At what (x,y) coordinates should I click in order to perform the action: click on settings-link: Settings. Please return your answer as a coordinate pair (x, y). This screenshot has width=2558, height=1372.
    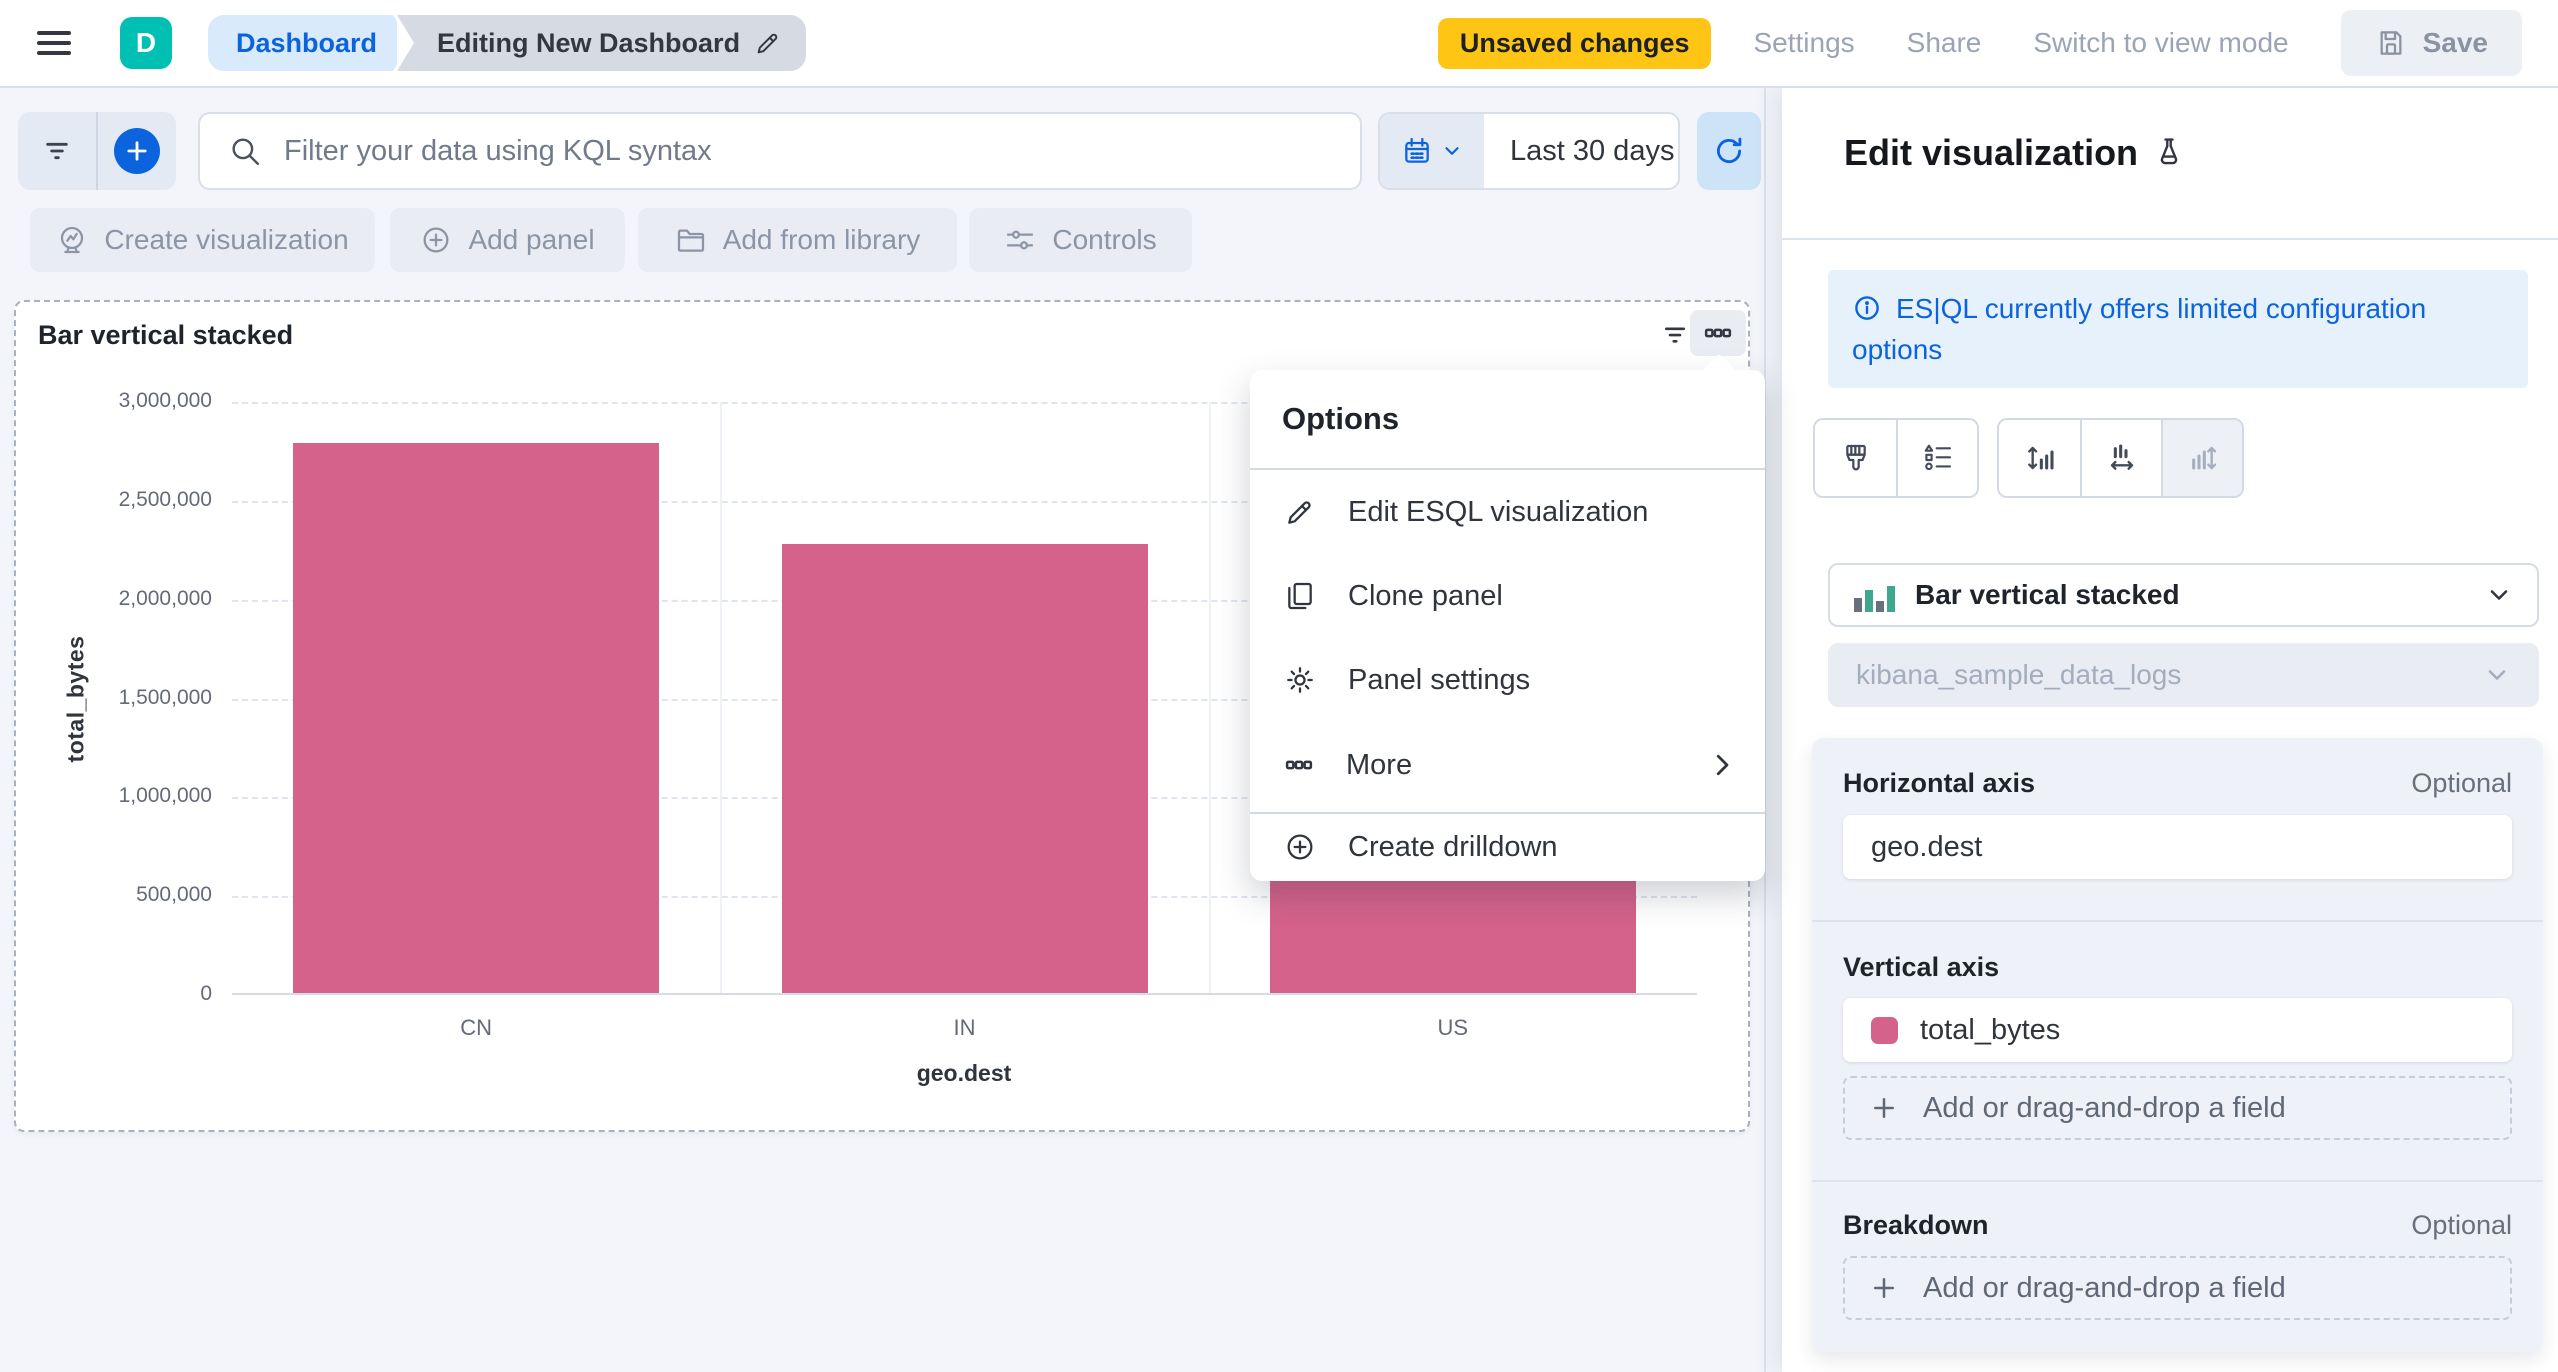
    Looking at the image, I should click on (1804, 42).